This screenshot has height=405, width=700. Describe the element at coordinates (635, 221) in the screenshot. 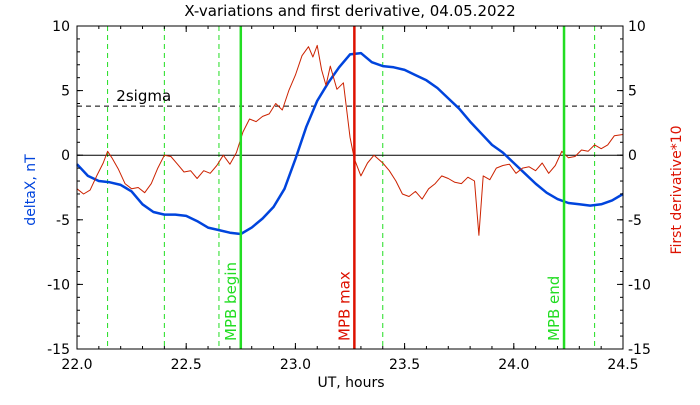

I see `y-right-tick-label: -5` at that location.